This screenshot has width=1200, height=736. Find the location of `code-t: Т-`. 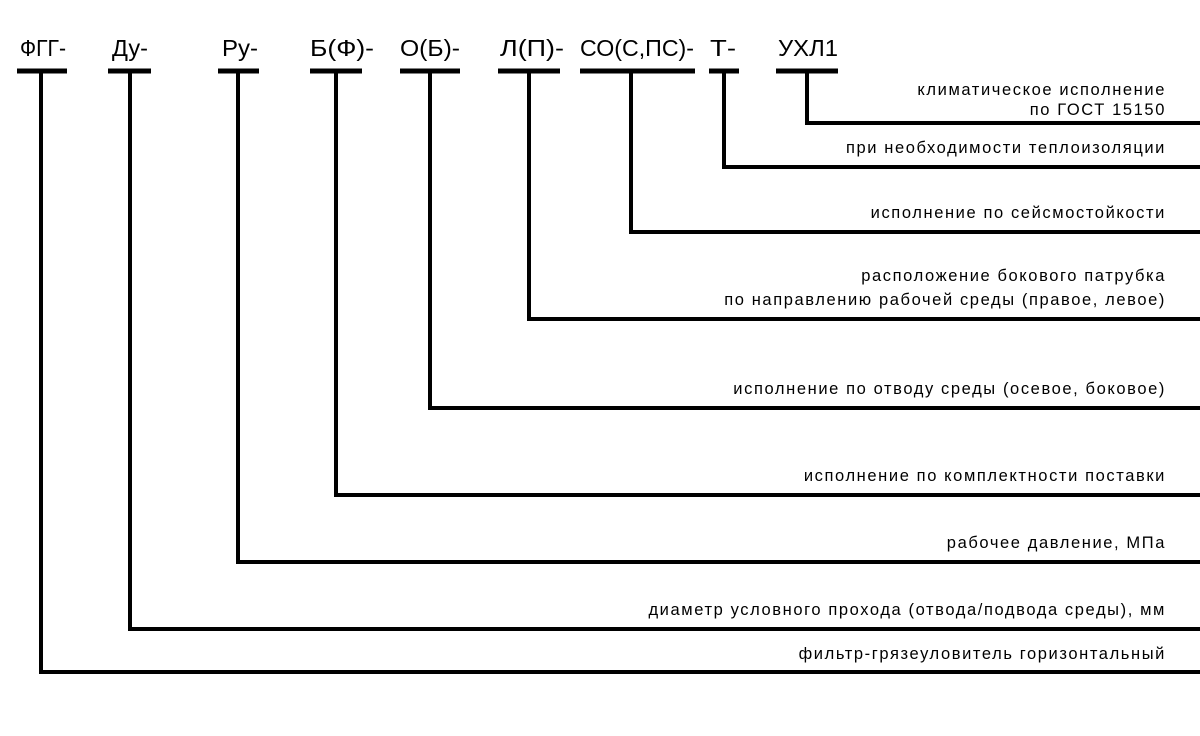

code-t: Т- is located at coordinates (723, 48).